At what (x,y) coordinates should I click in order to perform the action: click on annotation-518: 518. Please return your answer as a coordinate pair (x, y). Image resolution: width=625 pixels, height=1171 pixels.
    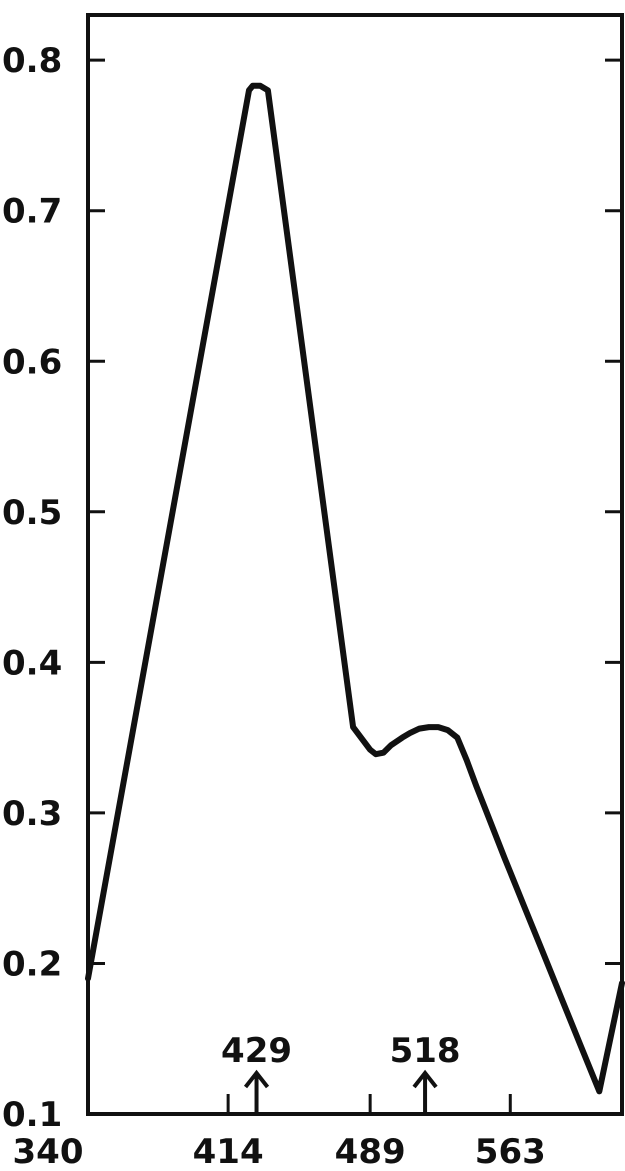
    Looking at the image, I should click on (425, 1071).